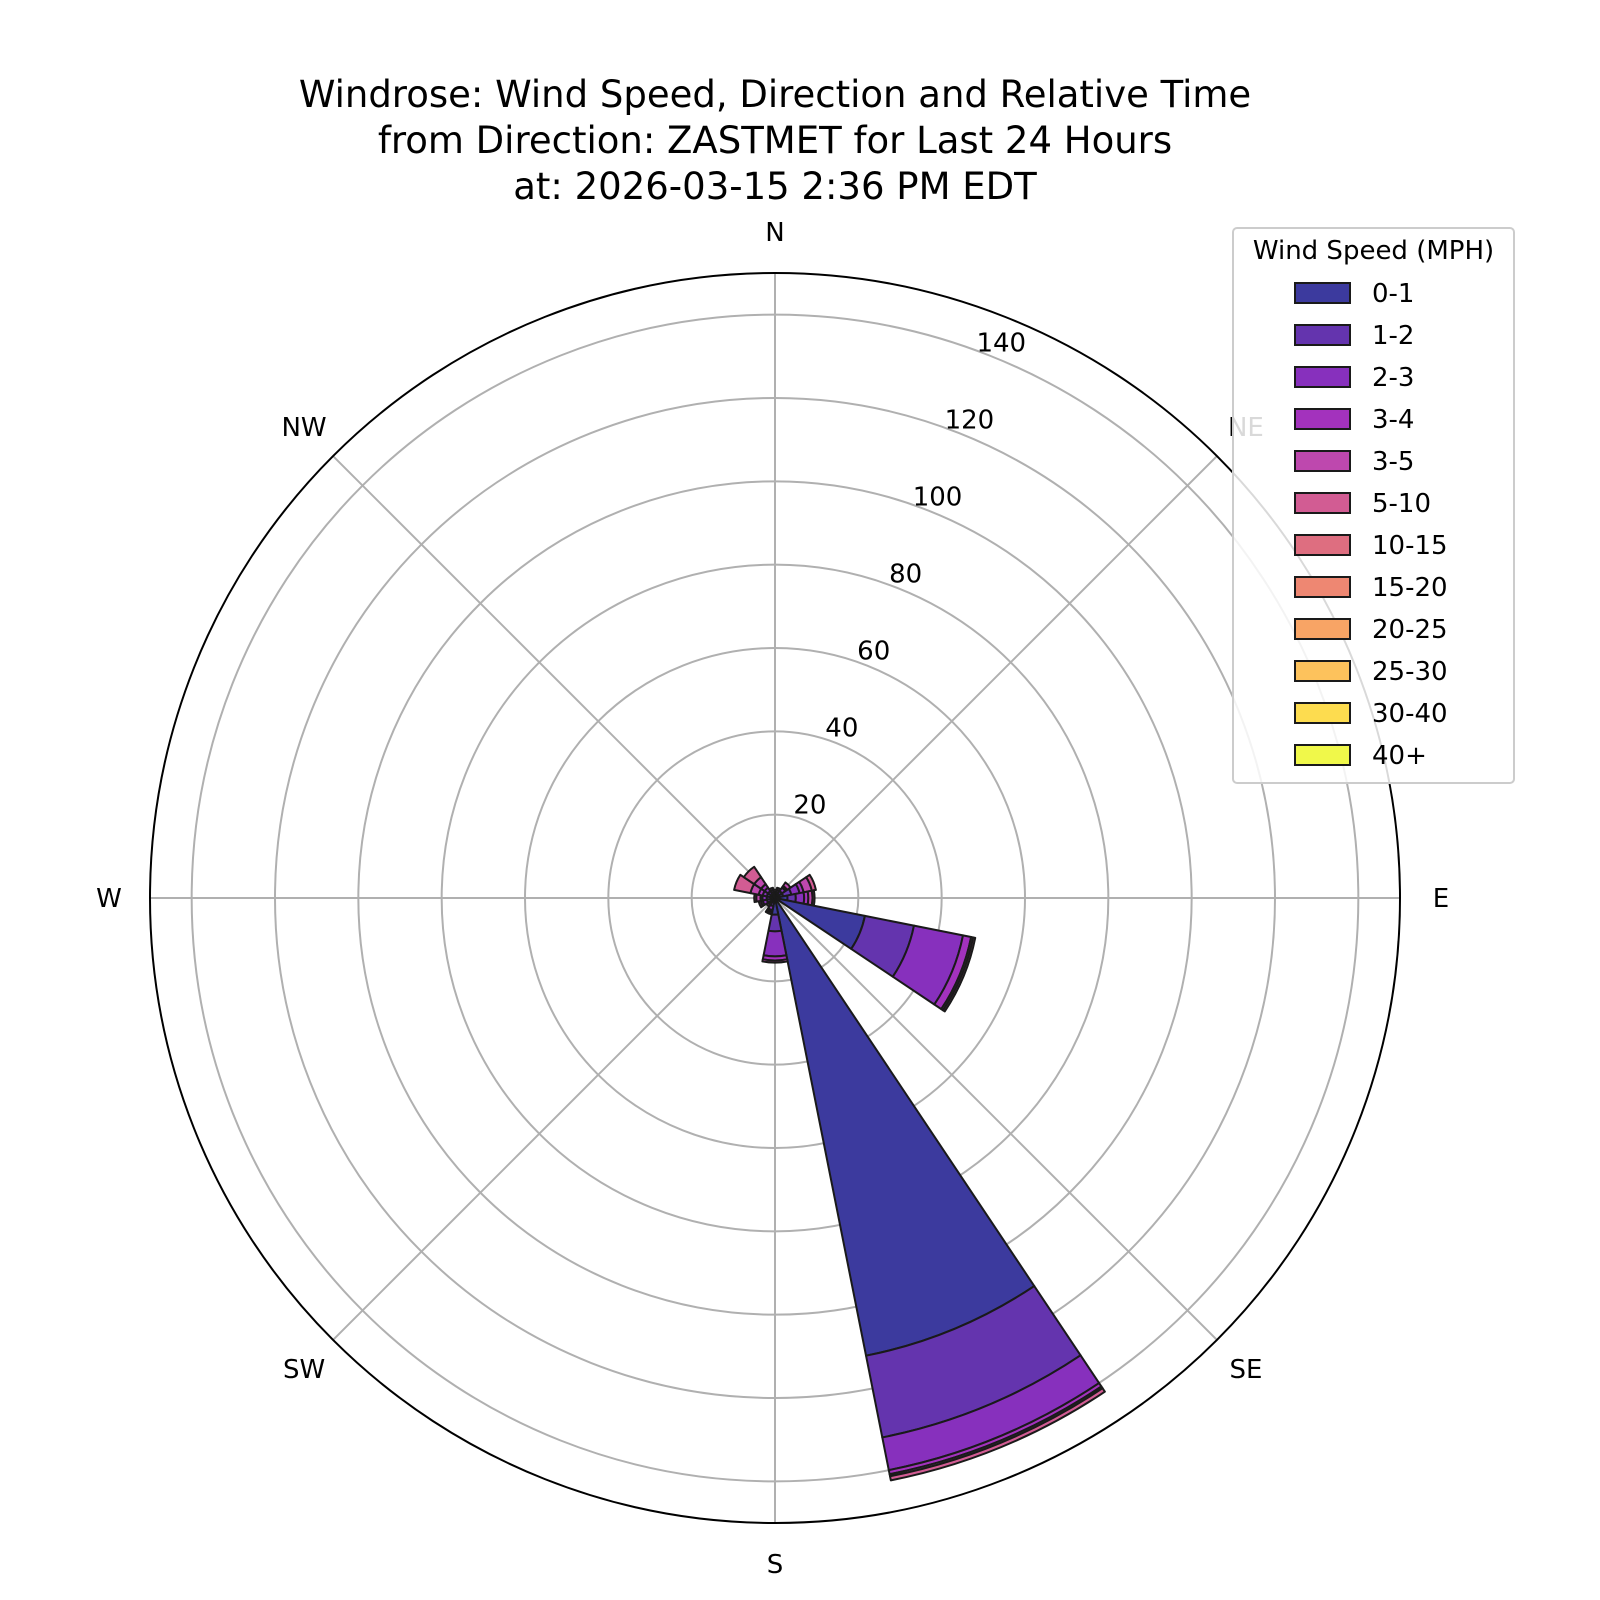 The height and width of the screenshot is (1600, 1600). Describe the element at coordinates (1393, 378) in the screenshot. I see `legend-label-2-3: 2-3` at that location.